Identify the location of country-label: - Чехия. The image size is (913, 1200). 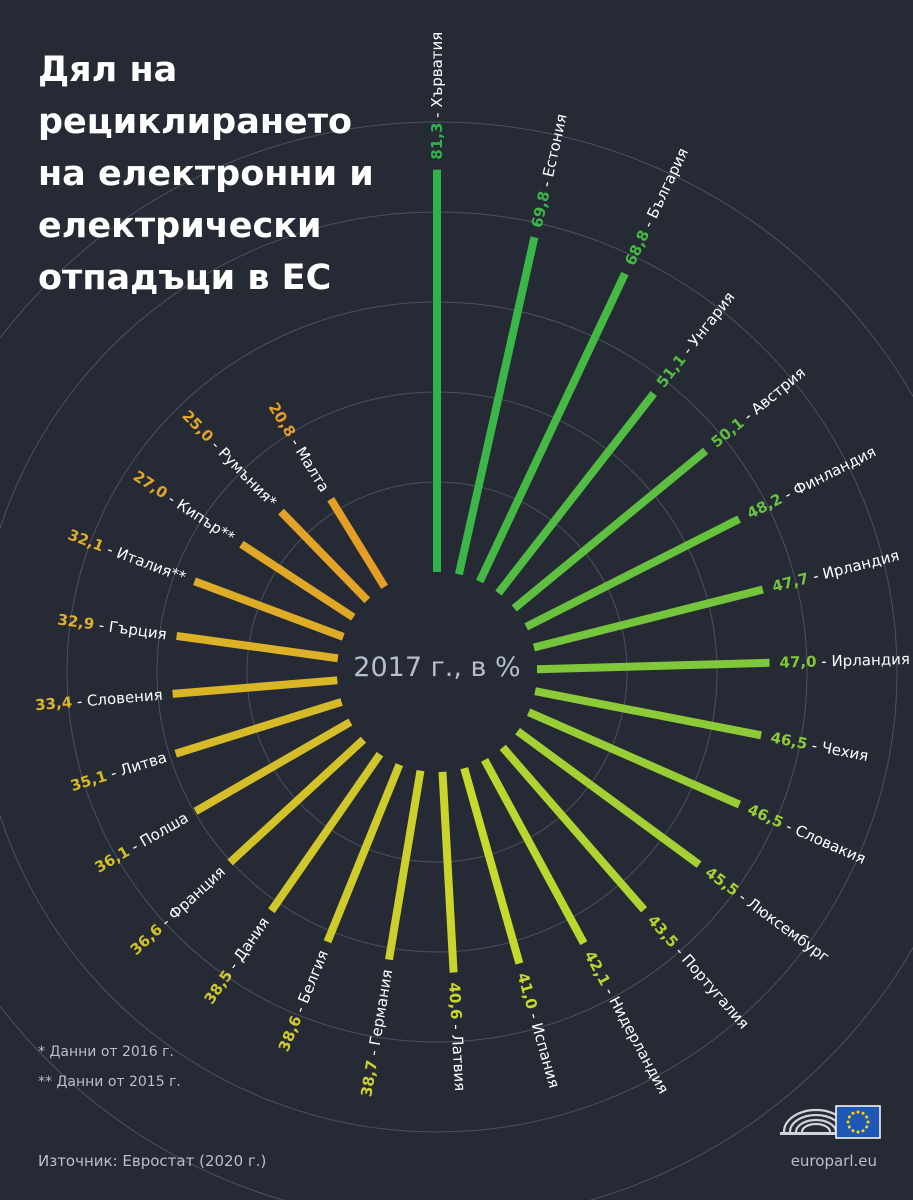
(838, 750).